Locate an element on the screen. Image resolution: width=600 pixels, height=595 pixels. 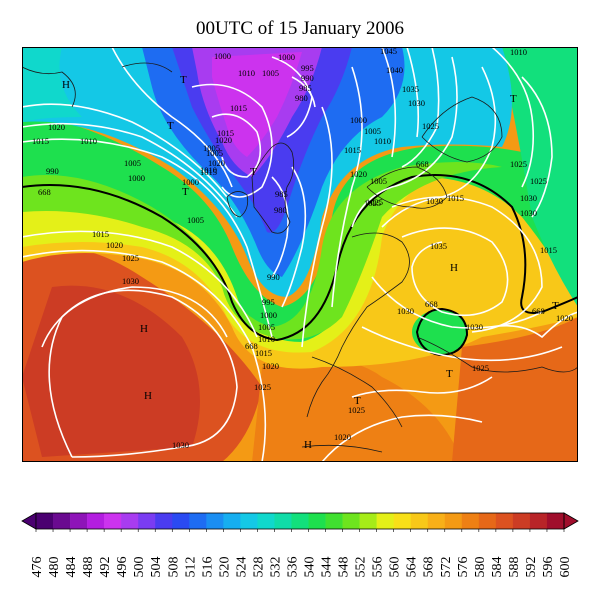
isobar-label: 995 is located at coordinates (268, 302).